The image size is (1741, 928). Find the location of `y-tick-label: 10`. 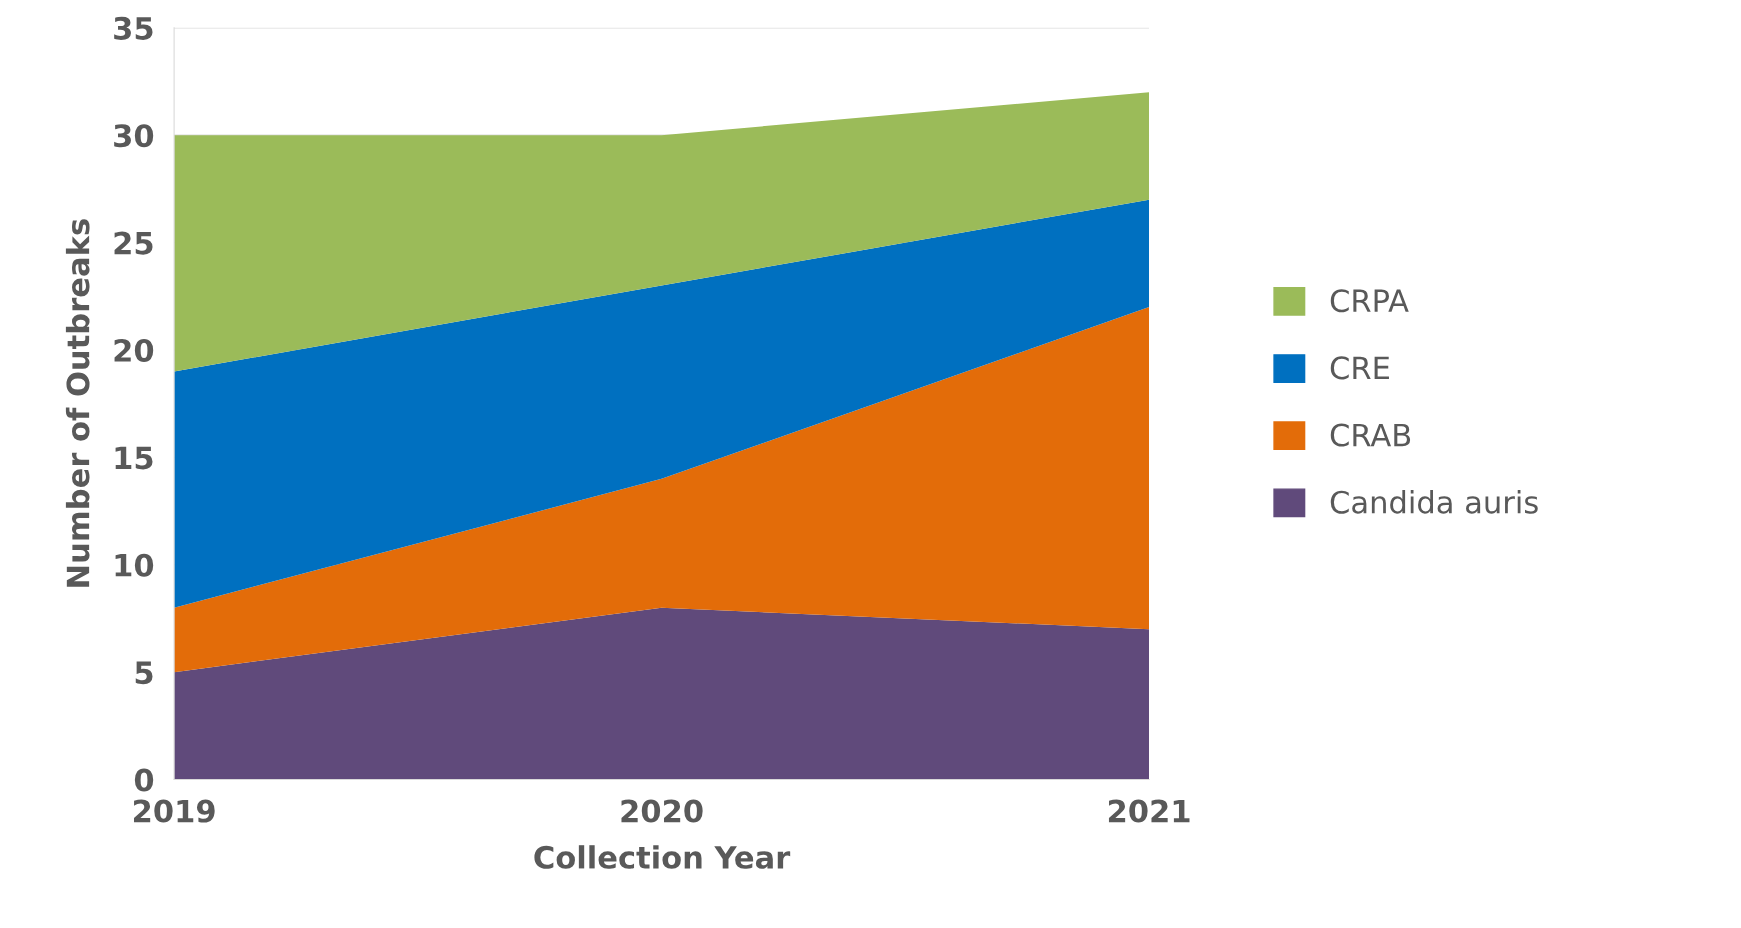

y-tick-label: 10 is located at coordinates (134, 565).